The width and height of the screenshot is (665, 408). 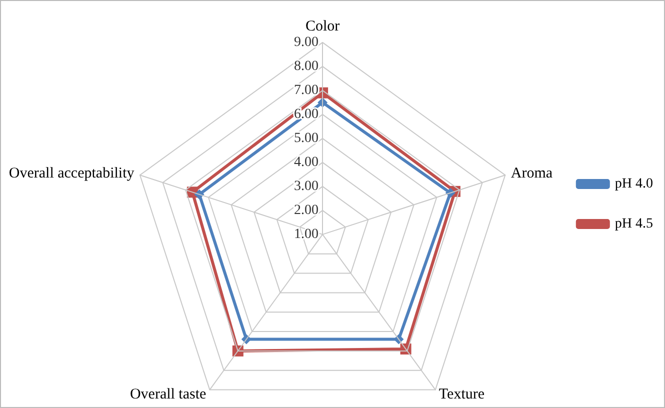 What do you see at coordinates (306, 66) in the screenshot?
I see `y-tick-label: 8.00` at bounding box center [306, 66].